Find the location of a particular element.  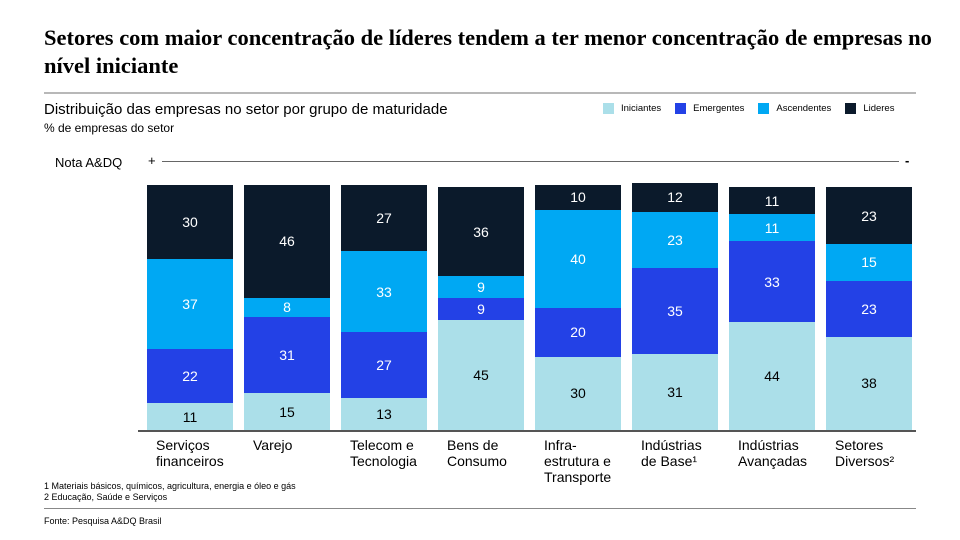

bar-segment: 40 is located at coordinates (578, 258).